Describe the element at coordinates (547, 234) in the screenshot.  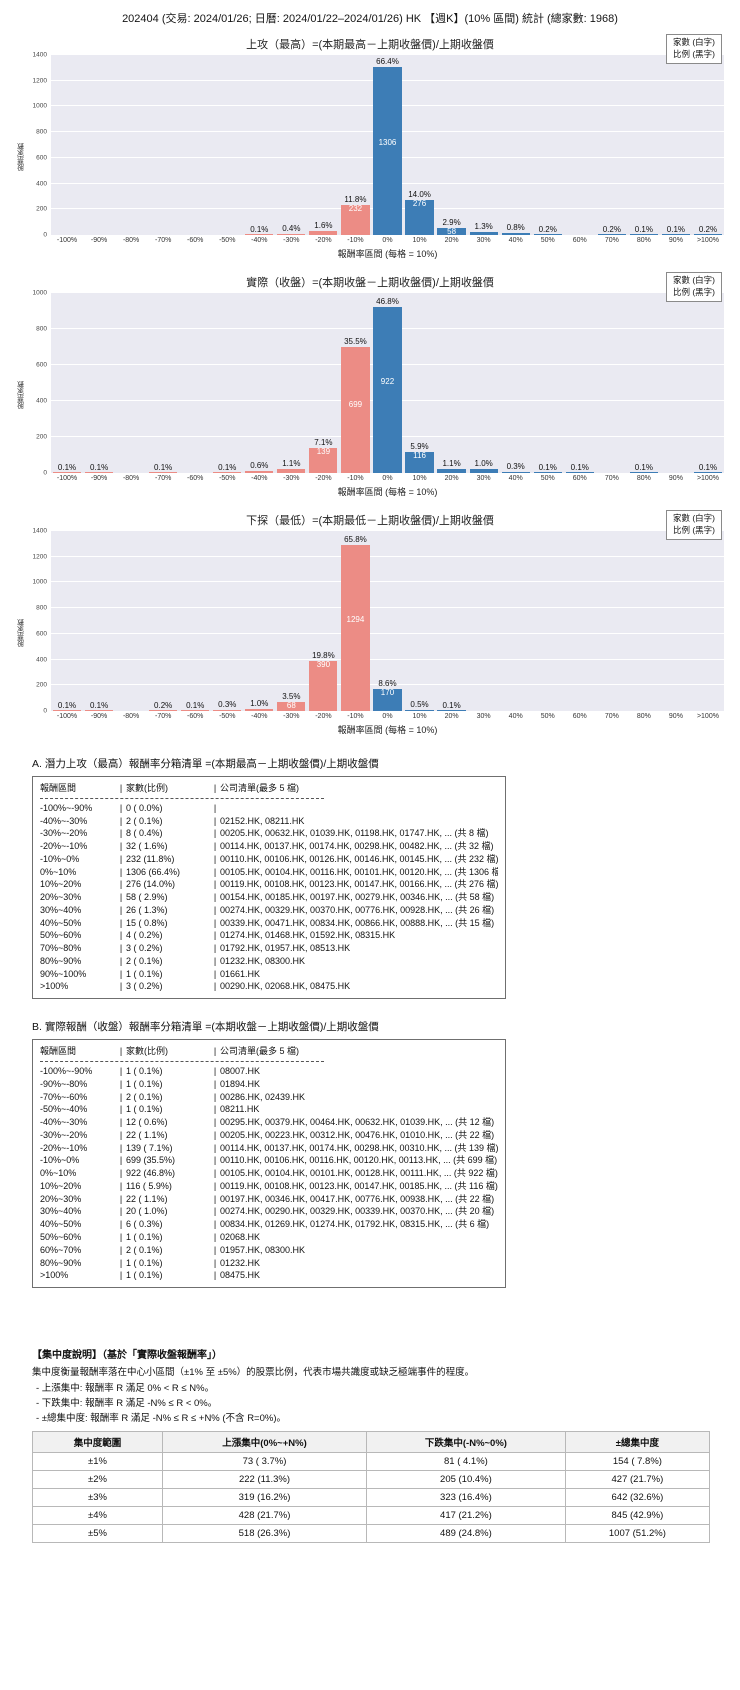
I see `bar-50%` at that location.